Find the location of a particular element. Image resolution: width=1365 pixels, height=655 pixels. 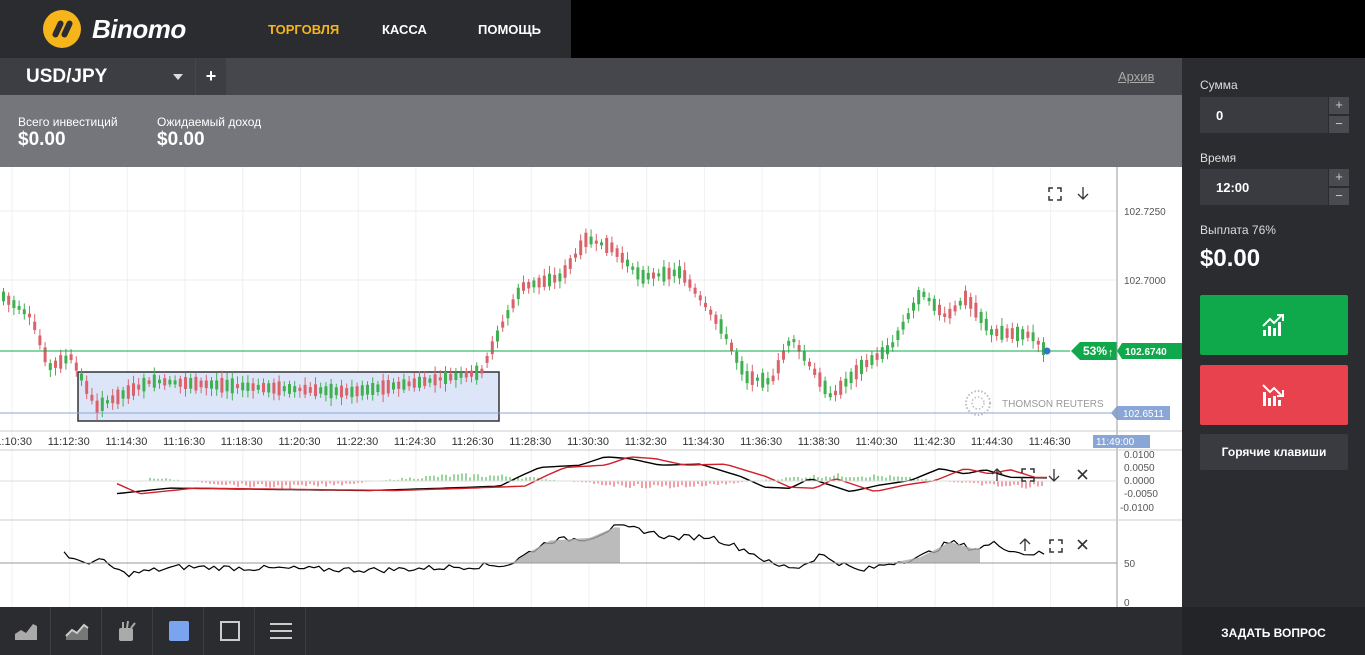

top-header: Binomo ТОРГОВЛЯ КАССА ПОМОЩЬ is located at coordinates (285, 29).